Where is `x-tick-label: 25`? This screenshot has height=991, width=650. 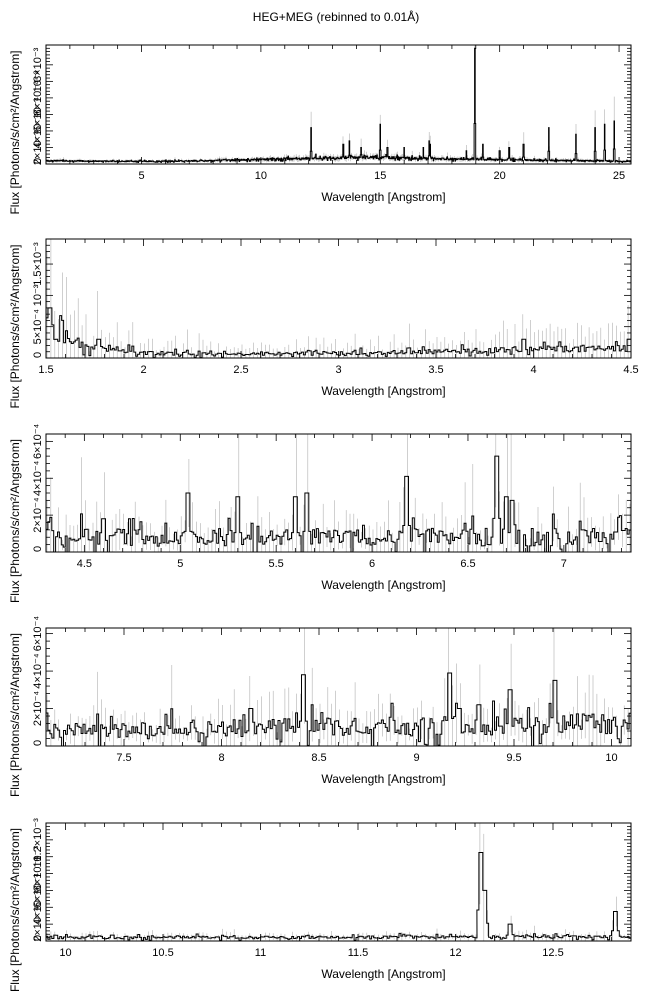
x-tick-label: 25 is located at coordinates (619, 176).